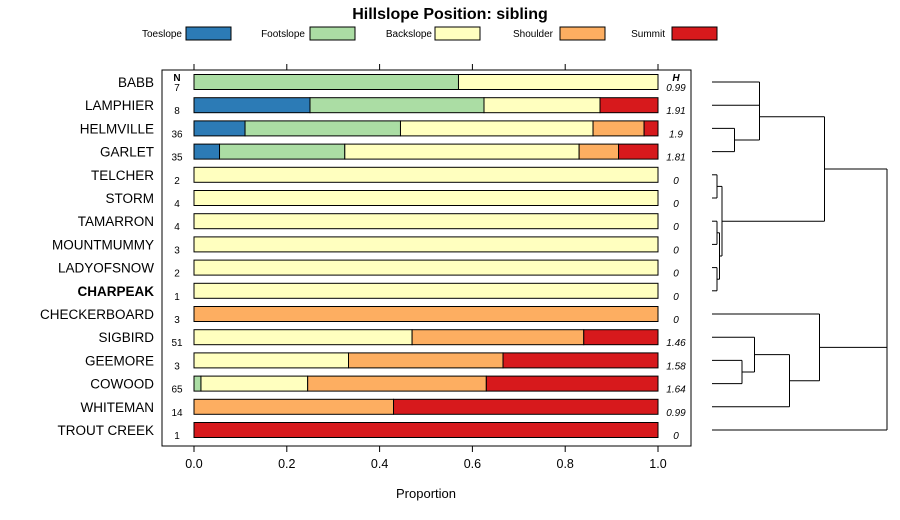 The image size is (900, 520). What do you see at coordinates (286, 464) in the screenshot?
I see `x-tick-label: 0.2` at bounding box center [286, 464].